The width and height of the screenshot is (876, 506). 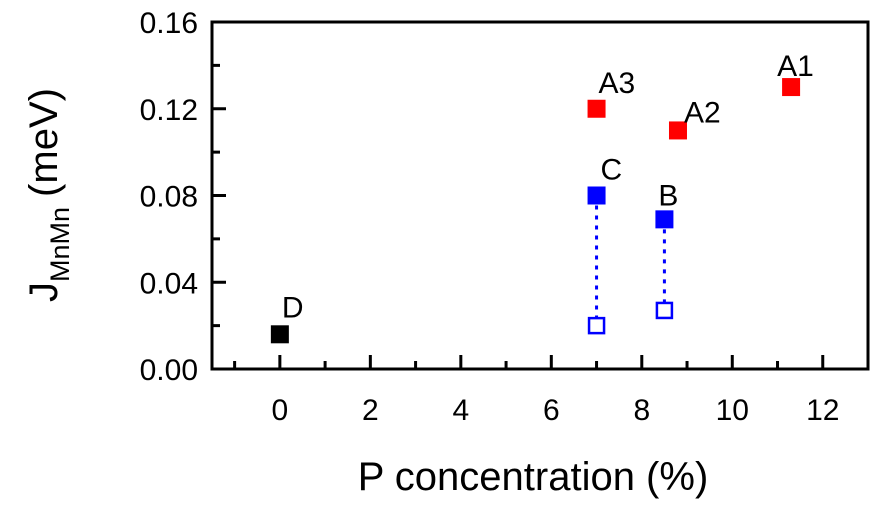 What do you see at coordinates (169, 370) in the screenshot?
I see `y-tick-label: 0.00` at bounding box center [169, 370].